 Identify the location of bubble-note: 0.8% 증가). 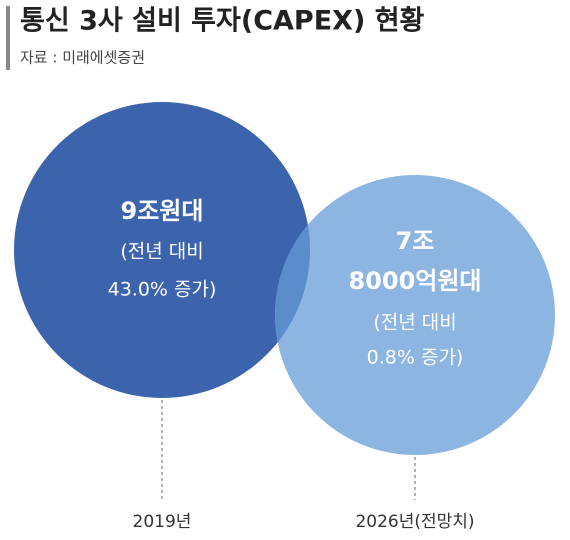
(415, 358).